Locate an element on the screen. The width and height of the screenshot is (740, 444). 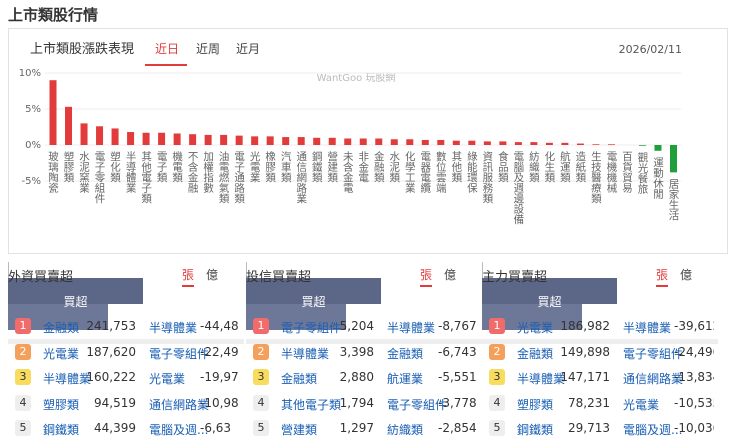
tab: 近周 is located at coordinates (208, 49).